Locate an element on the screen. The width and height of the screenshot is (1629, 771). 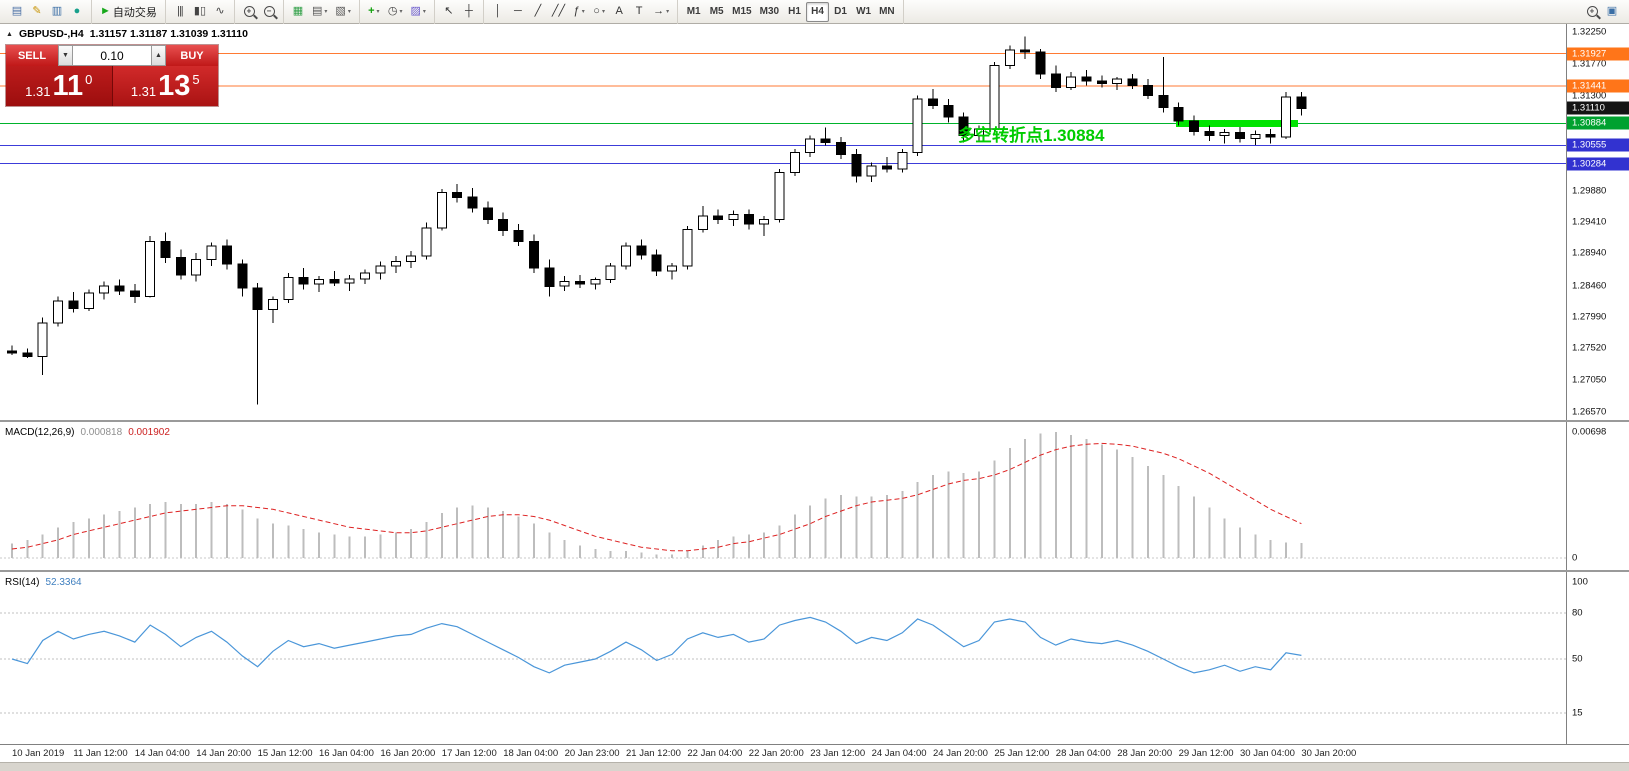
cursor-icon: ↖ is located at coordinates (449, 12).